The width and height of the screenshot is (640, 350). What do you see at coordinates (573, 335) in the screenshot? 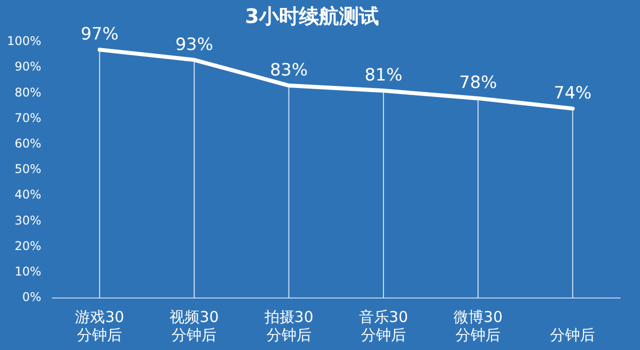
I see `x-tick-label: 分钟后` at bounding box center [573, 335].